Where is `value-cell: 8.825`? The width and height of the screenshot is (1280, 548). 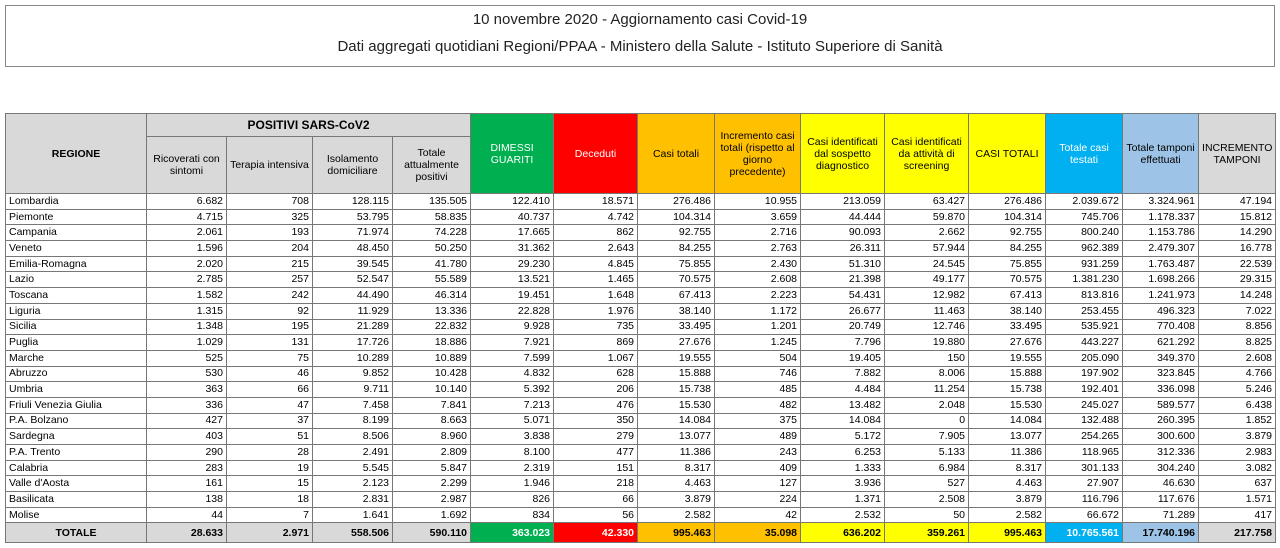 value-cell: 8.825 is located at coordinates (1237, 342).